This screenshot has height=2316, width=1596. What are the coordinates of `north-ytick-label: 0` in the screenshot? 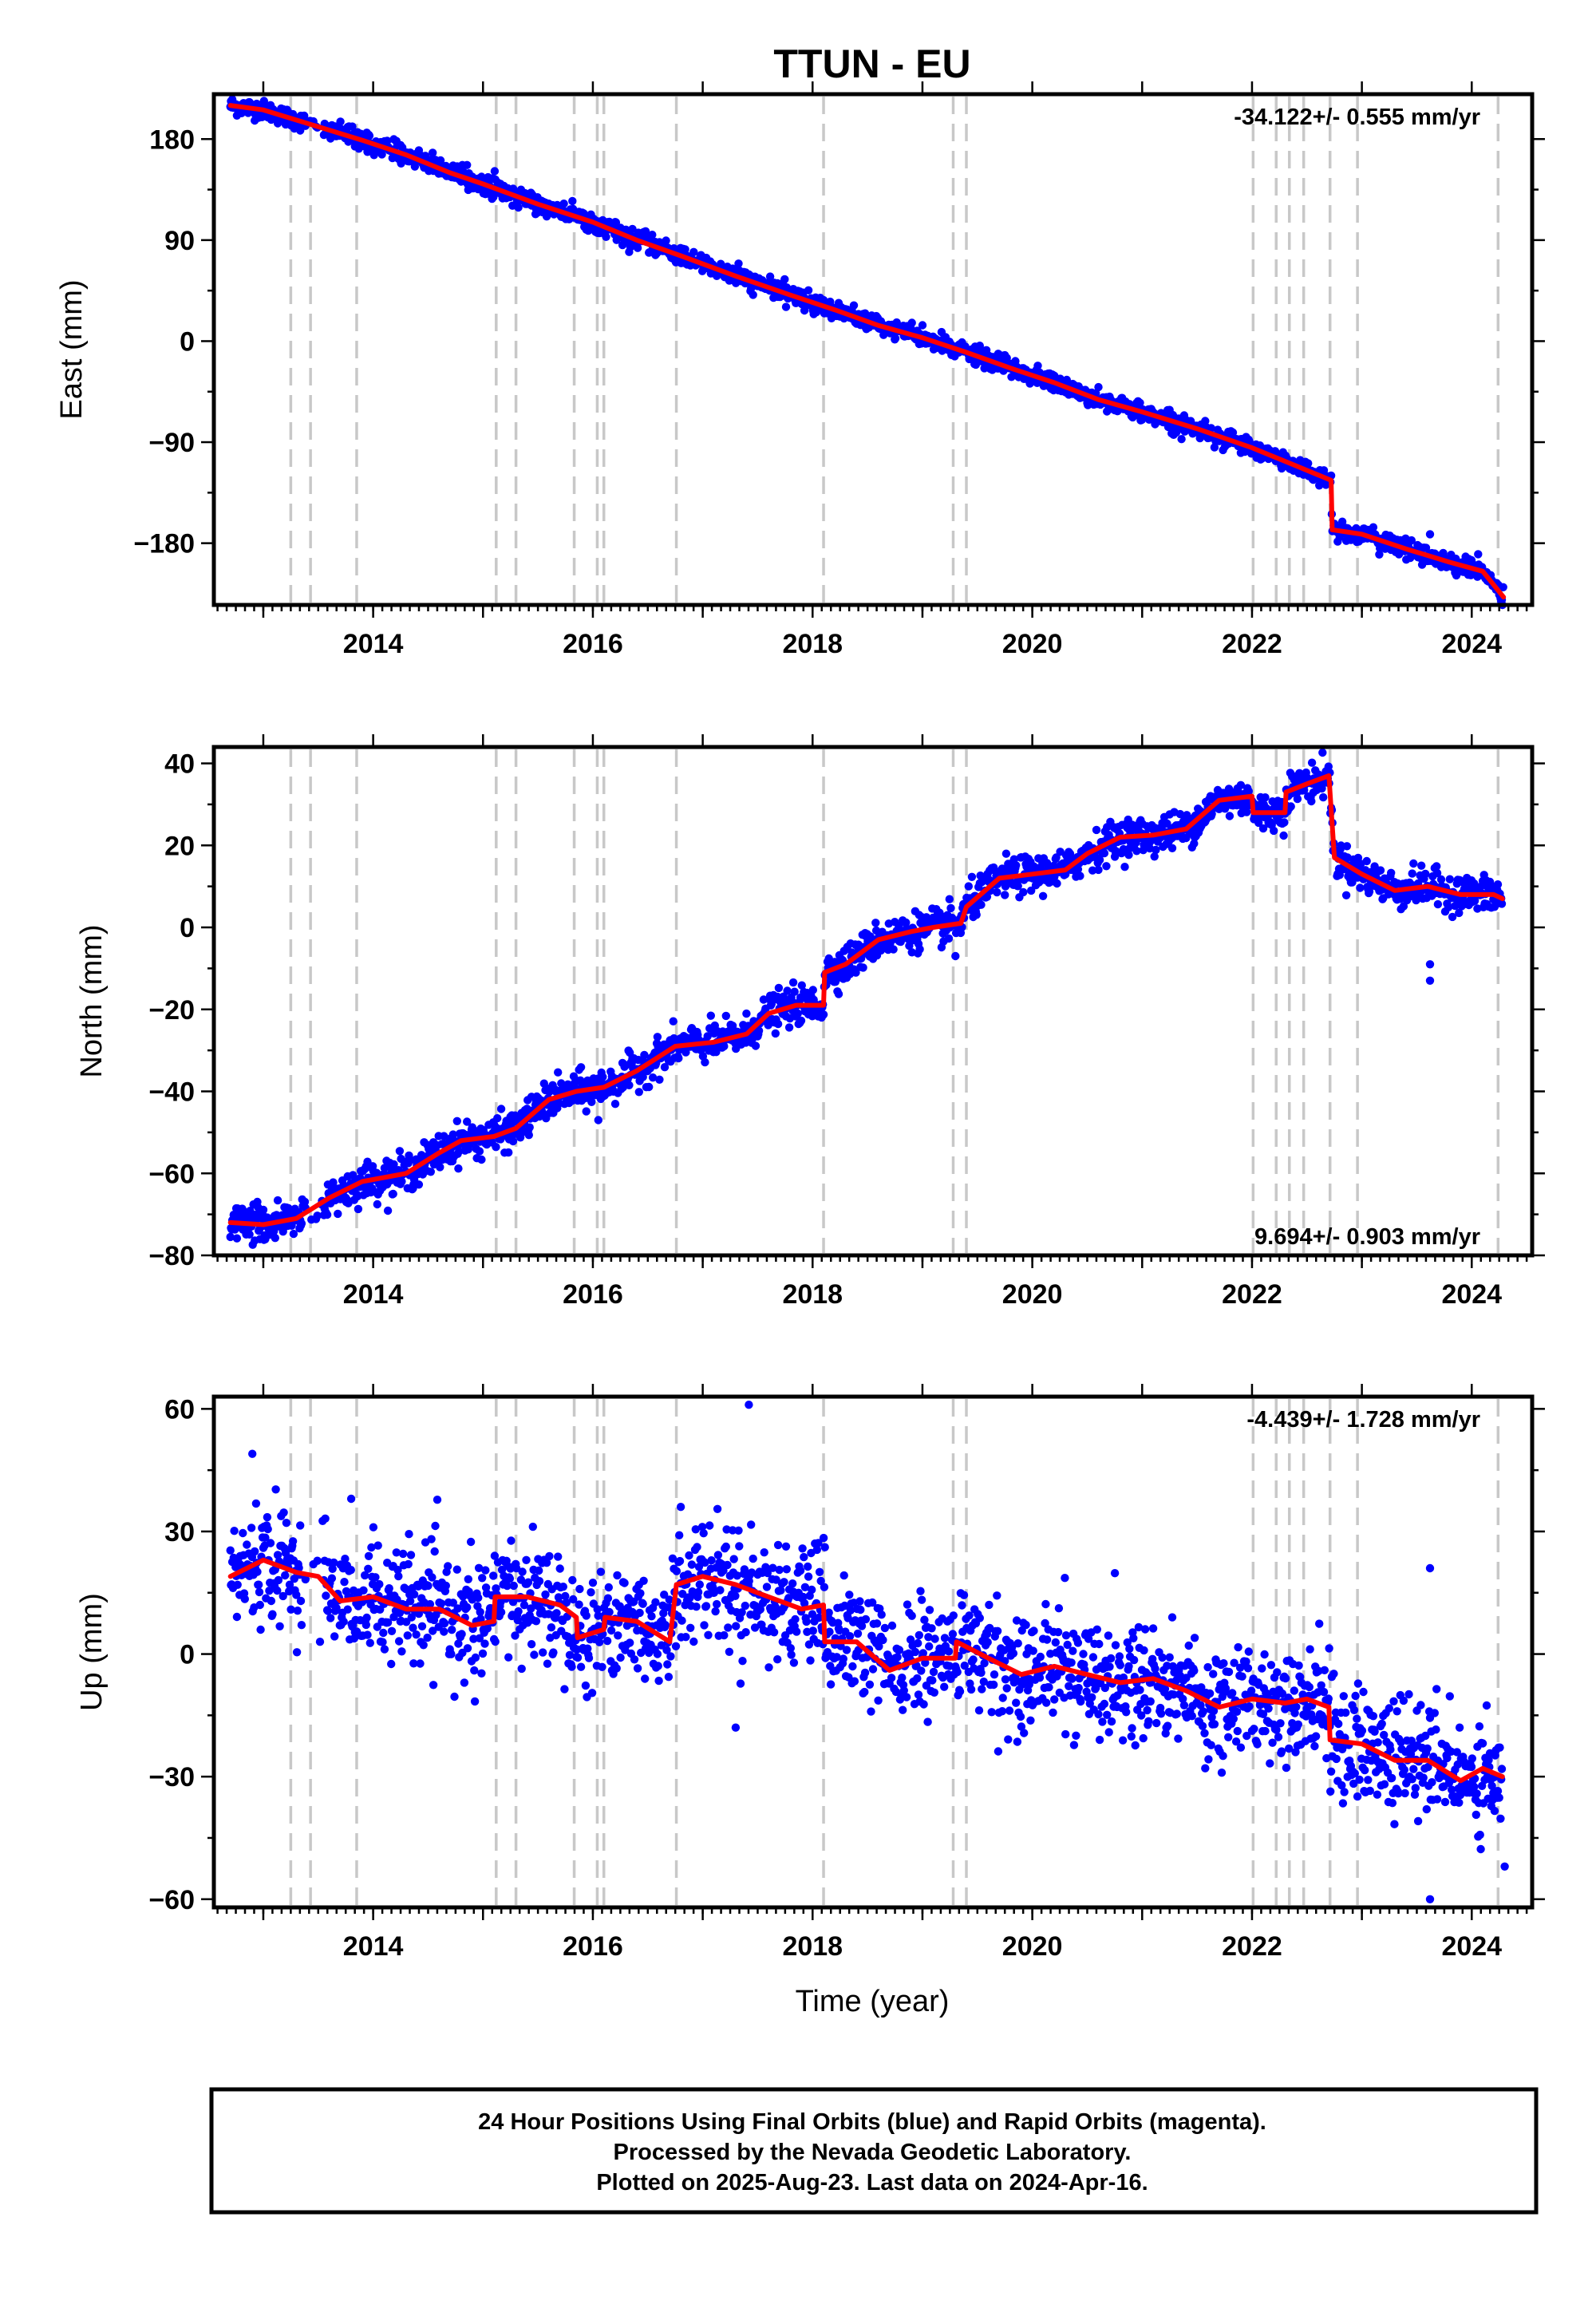 It's located at (187, 928).